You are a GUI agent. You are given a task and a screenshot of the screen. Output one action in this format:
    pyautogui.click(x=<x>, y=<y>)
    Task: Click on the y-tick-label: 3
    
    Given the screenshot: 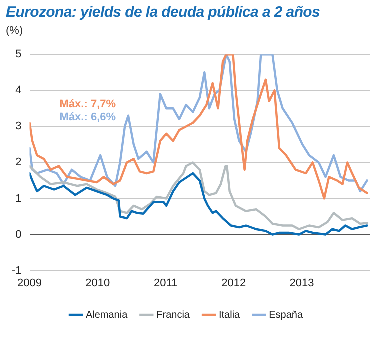 What is the action you would take?
    pyautogui.click(x=19, y=126)
    